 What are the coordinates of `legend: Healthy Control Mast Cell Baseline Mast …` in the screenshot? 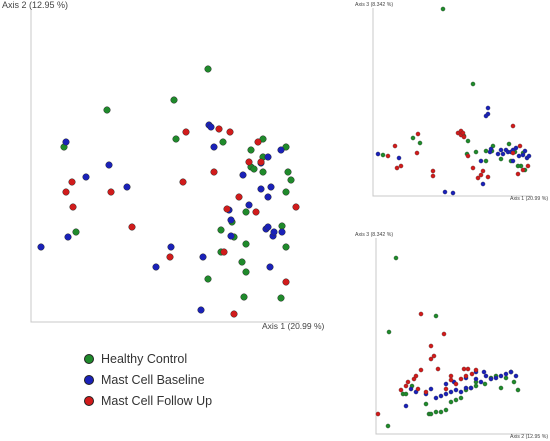 It's located at (148, 380).